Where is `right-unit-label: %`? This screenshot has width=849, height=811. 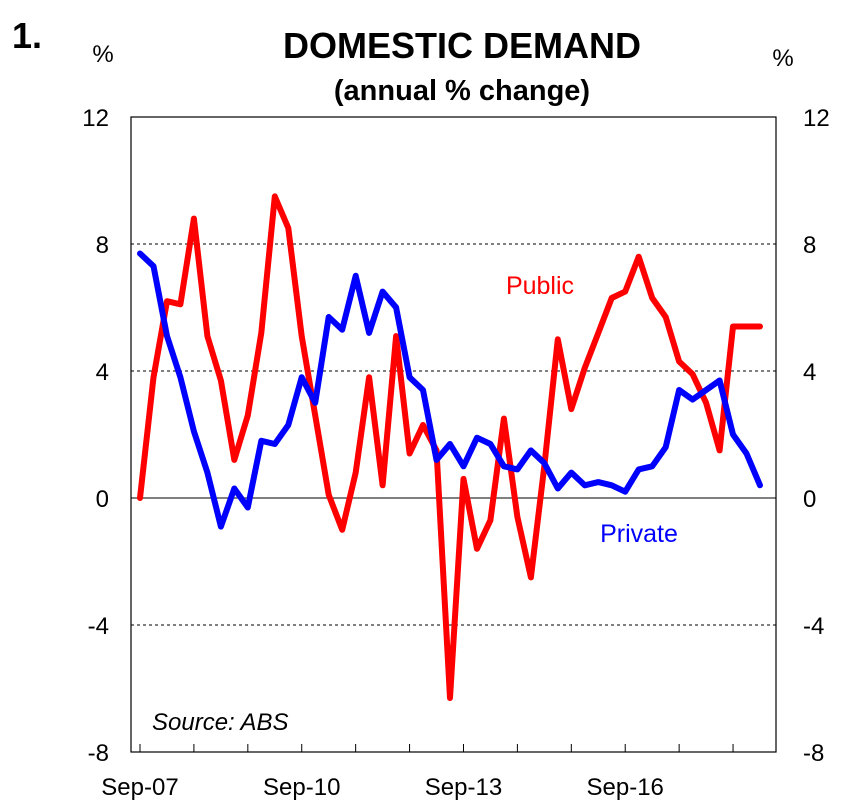 right-unit-label: % is located at coordinates (782, 58).